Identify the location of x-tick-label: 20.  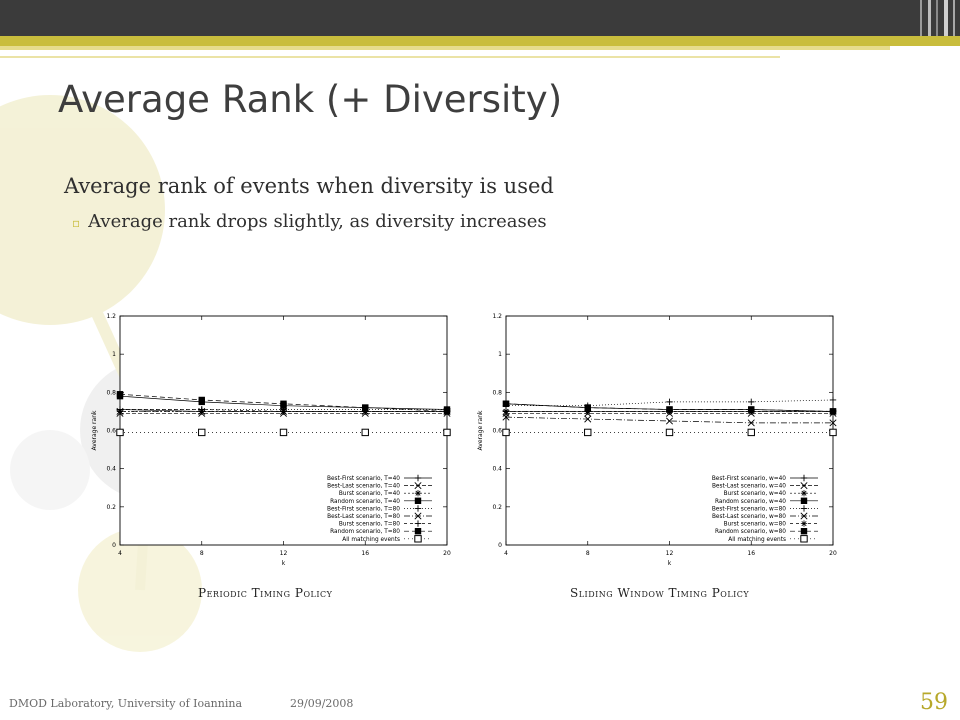
(833, 553).